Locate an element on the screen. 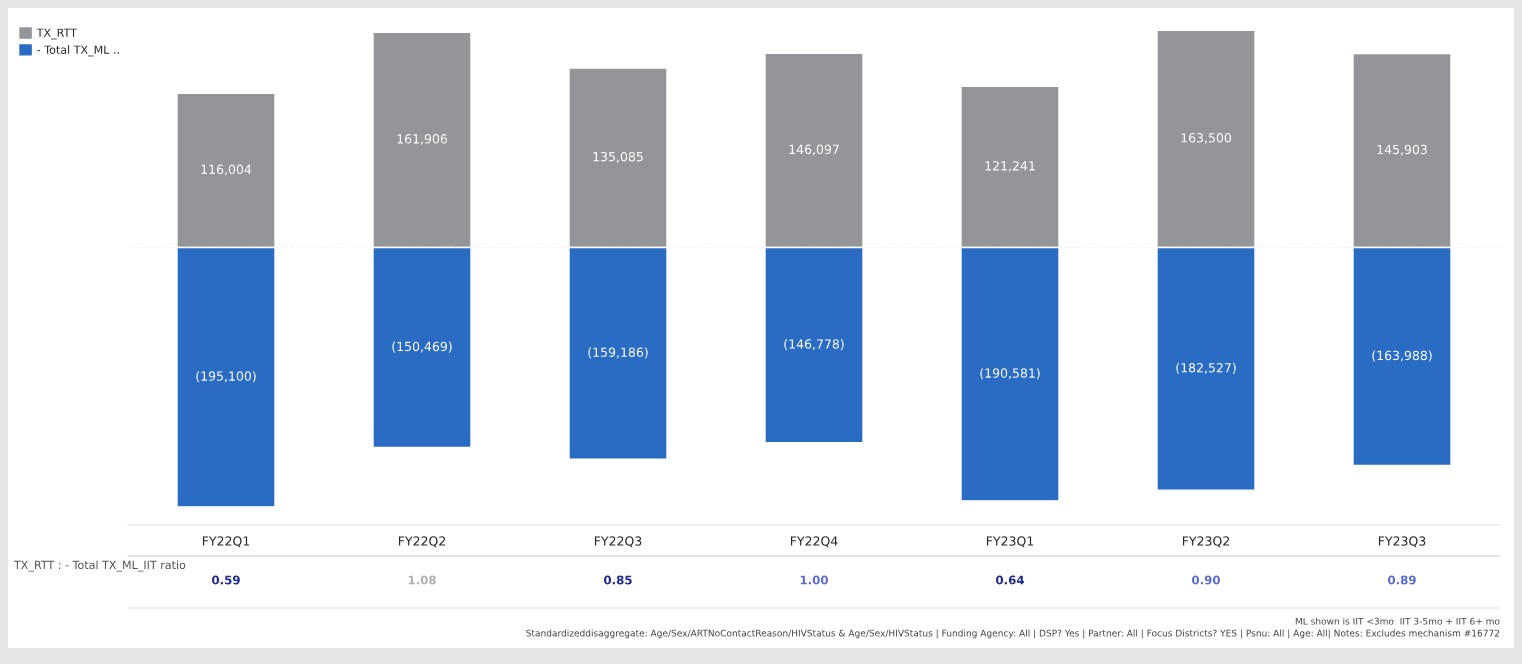  text: TX_RTT : - Total TX_ML_IIT ratio is located at coordinates (99, 566).